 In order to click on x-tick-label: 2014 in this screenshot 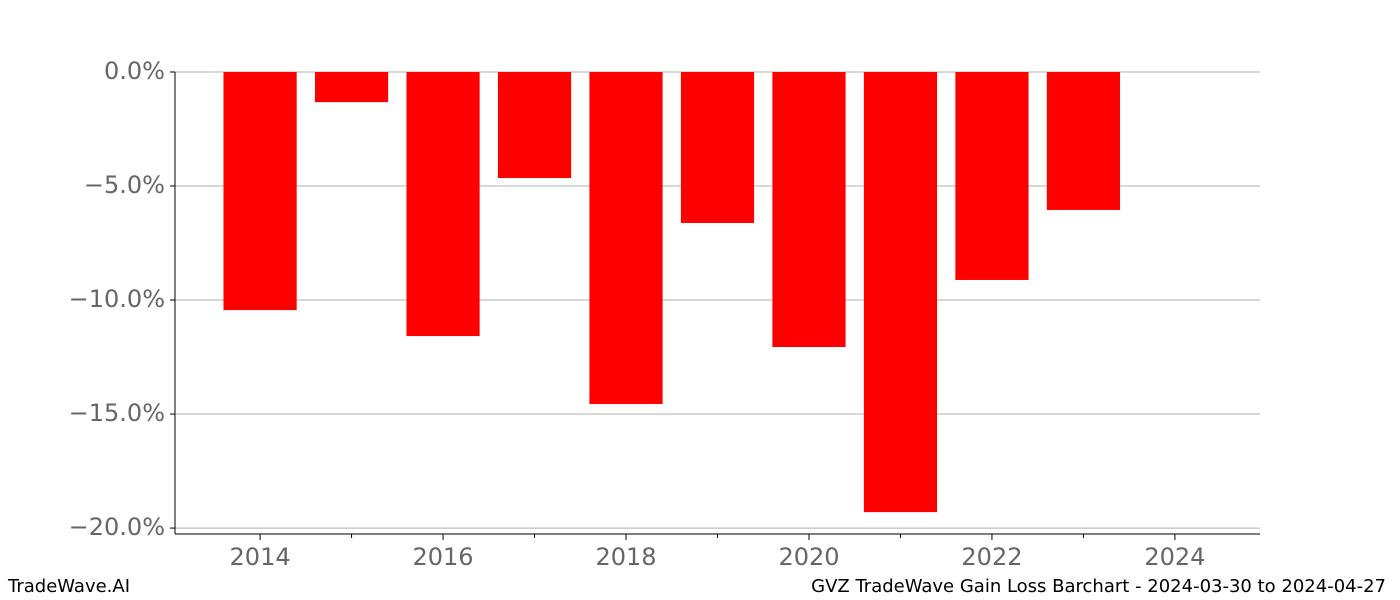, I will do `click(260, 557)`.